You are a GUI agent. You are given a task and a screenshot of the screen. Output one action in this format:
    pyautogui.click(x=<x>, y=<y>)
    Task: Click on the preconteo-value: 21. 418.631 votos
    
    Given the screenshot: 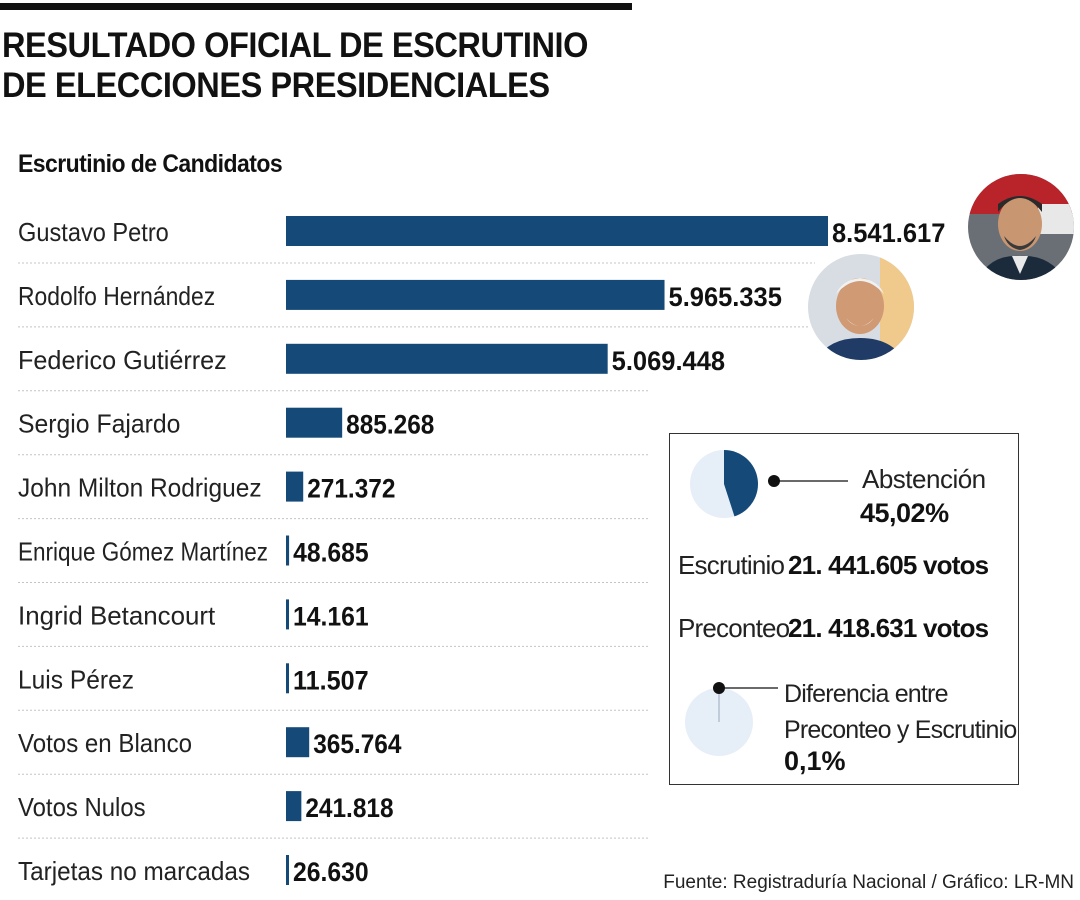 What is the action you would take?
    pyautogui.click(x=888, y=628)
    